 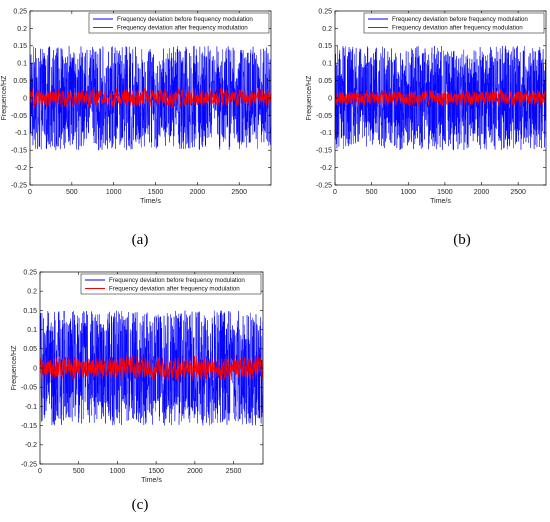 What do you see at coordinates (140, 240) in the screenshot?
I see `panel-label-a: (a)` at bounding box center [140, 240].